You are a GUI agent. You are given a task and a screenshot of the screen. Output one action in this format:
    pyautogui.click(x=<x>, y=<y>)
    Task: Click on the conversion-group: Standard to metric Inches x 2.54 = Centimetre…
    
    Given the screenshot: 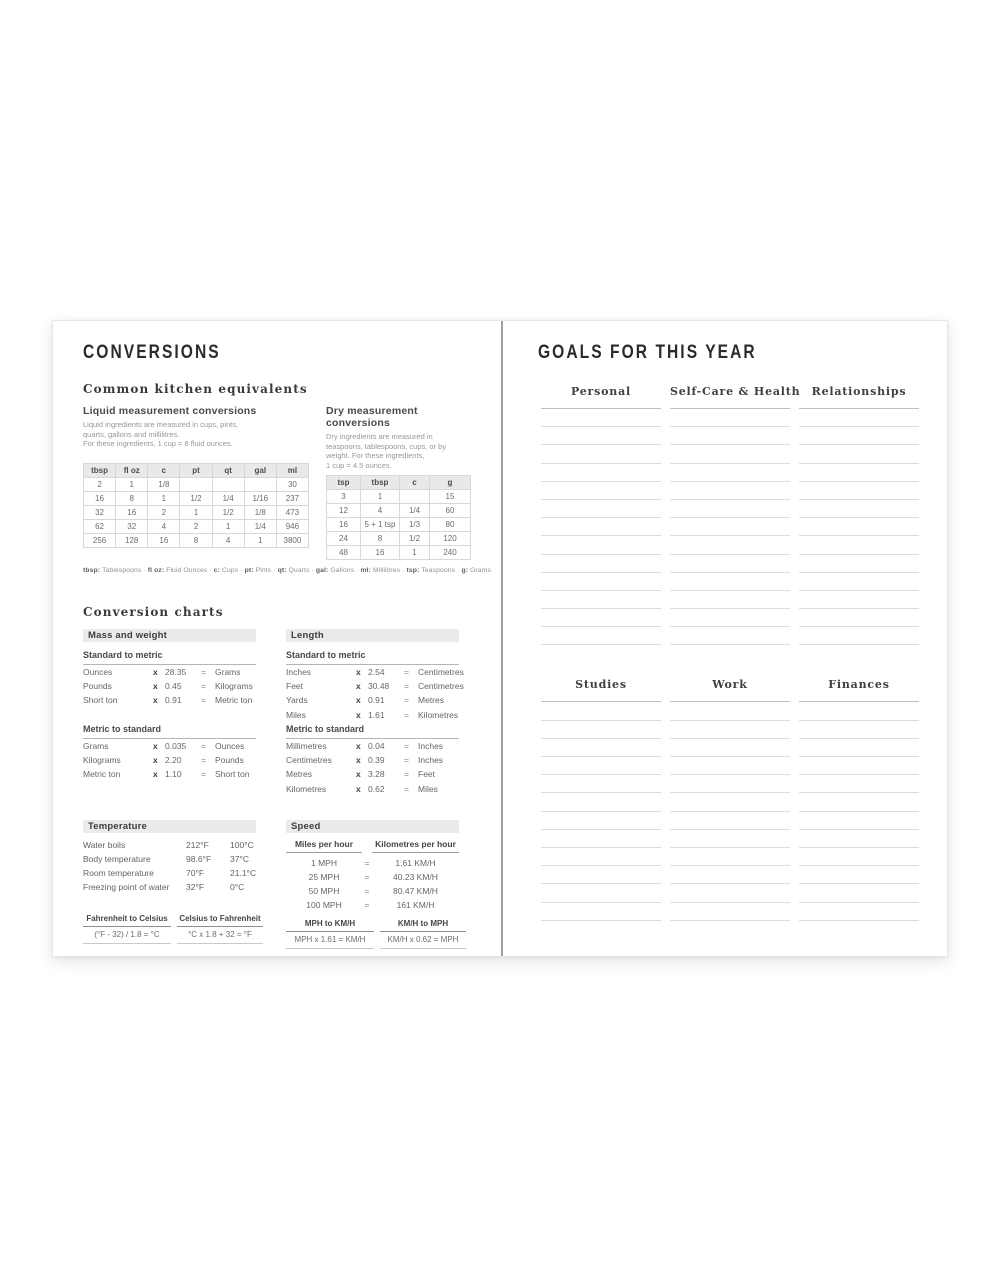 What is the action you would take?
    pyautogui.click(x=375, y=684)
    